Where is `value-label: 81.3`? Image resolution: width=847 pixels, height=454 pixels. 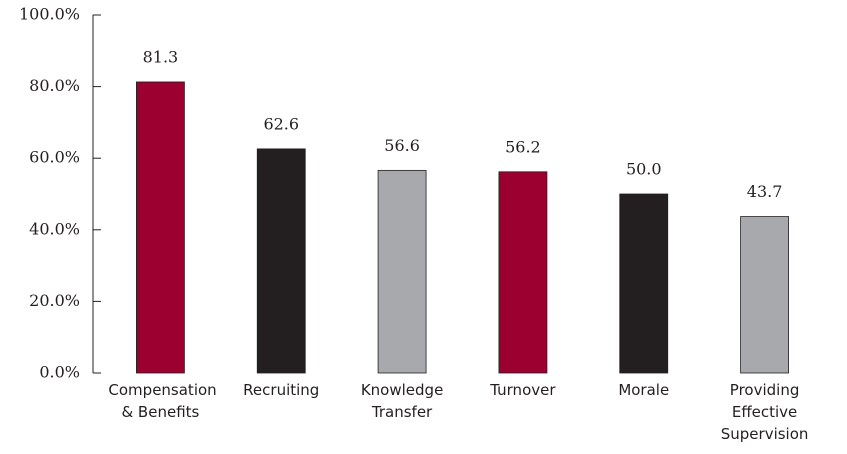
value-label: 81.3 is located at coordinates (161, 56).